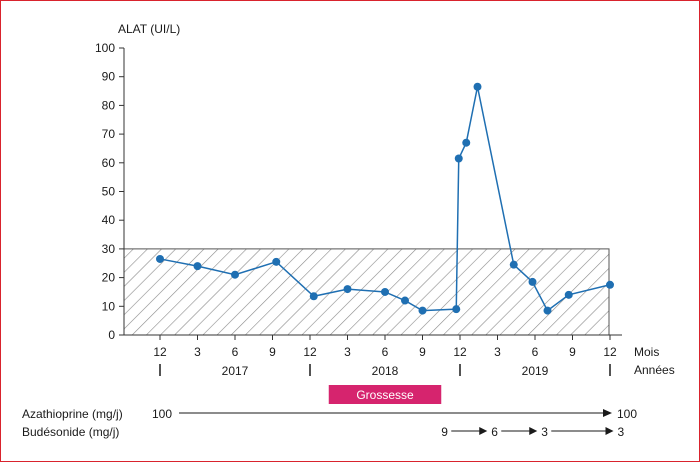 The width and height of the screenshot is (700, 462). I want to click on x-unit-years-label: Années, so click(654, 370).